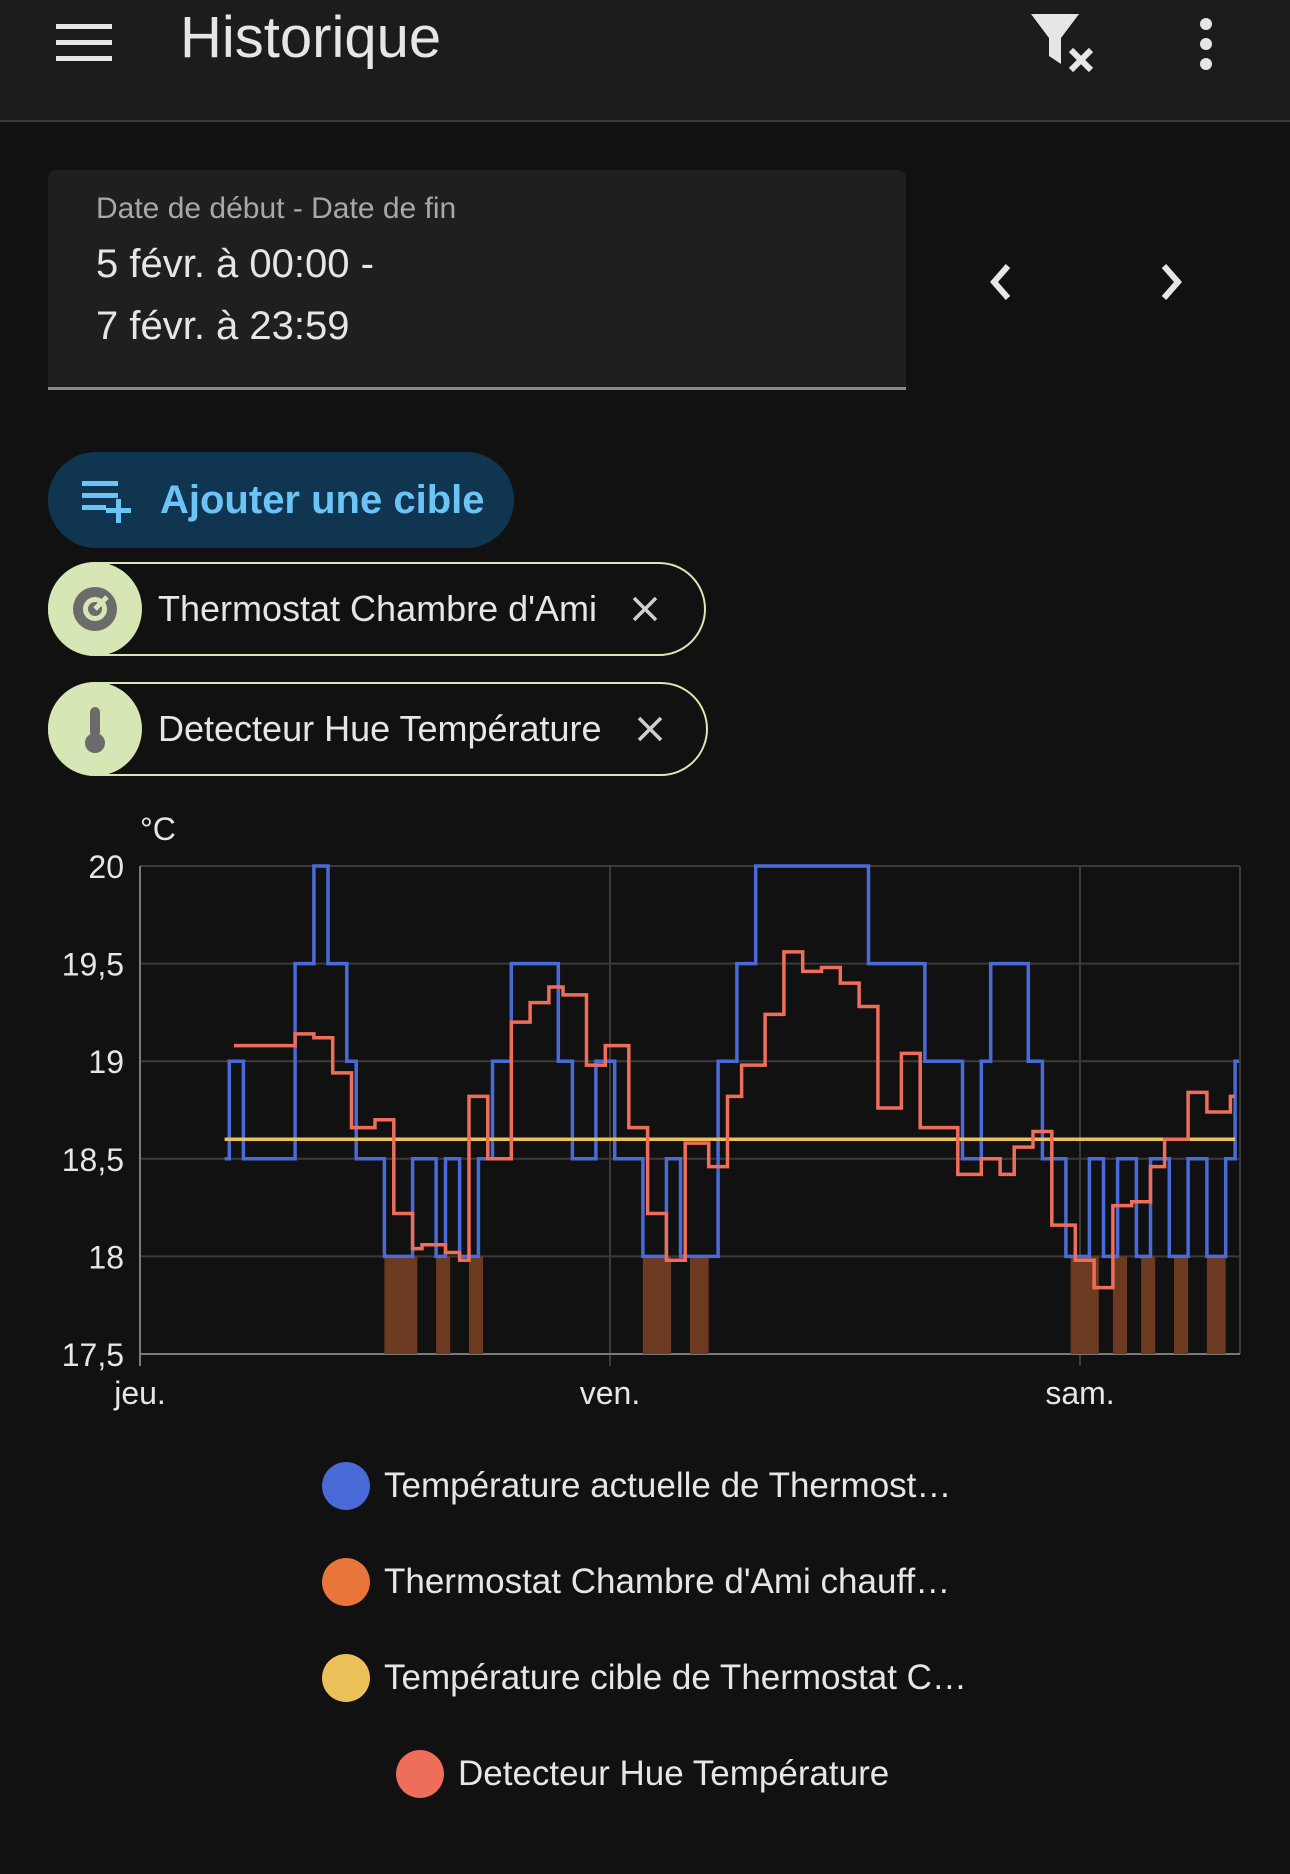 The image size is (1290, 1874). I want to click on thermostat-icon, so click(95, 609).